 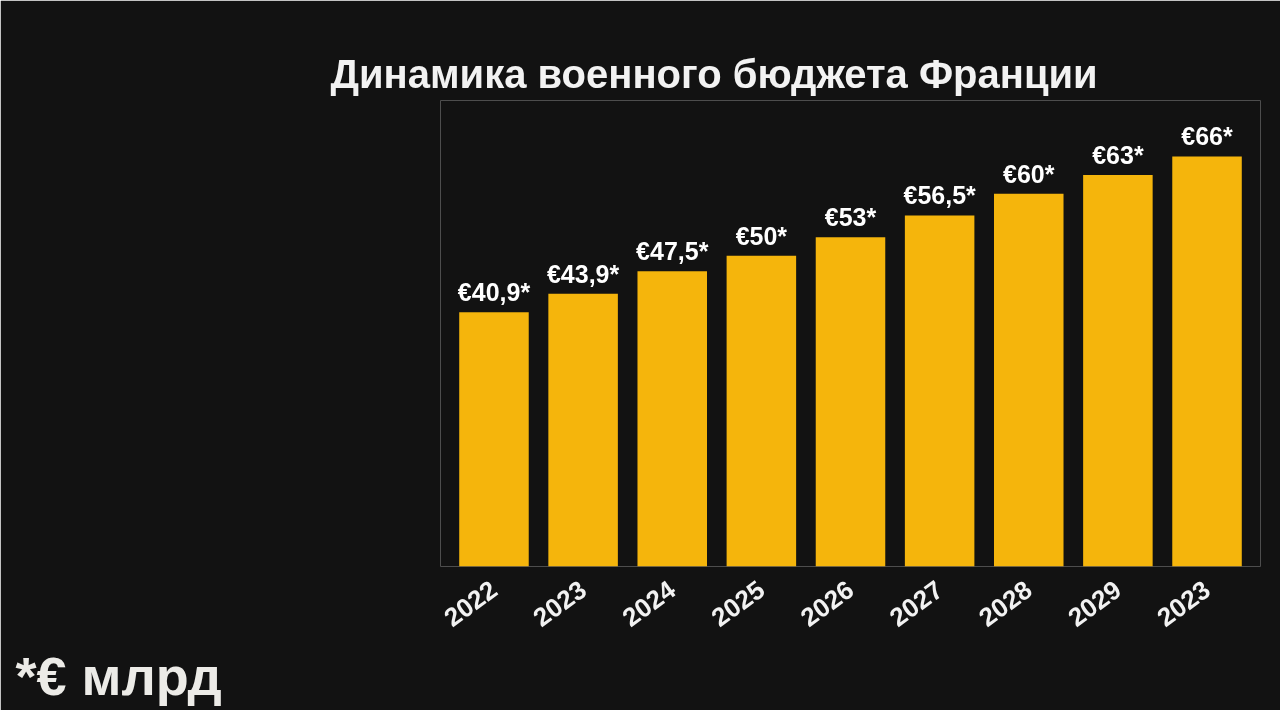 I want to click on data-label: €47,5*, so click(x=672, y=251).